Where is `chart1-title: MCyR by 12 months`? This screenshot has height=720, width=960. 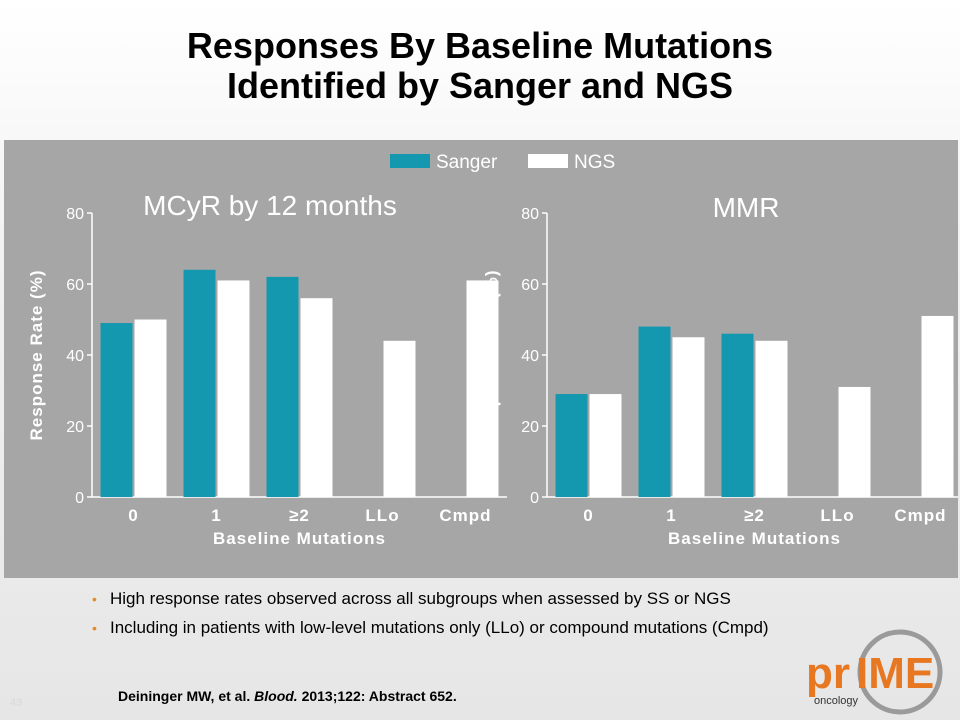
chart1-title: MCyR by 12 months is located at coordinates (270, 205).